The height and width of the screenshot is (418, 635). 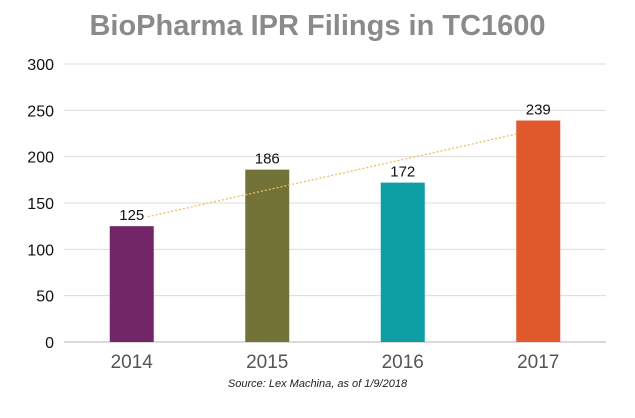 I want to click on y-axis-ticks: 0 50 100 150 200 250 300, so click(x=40, y=204).